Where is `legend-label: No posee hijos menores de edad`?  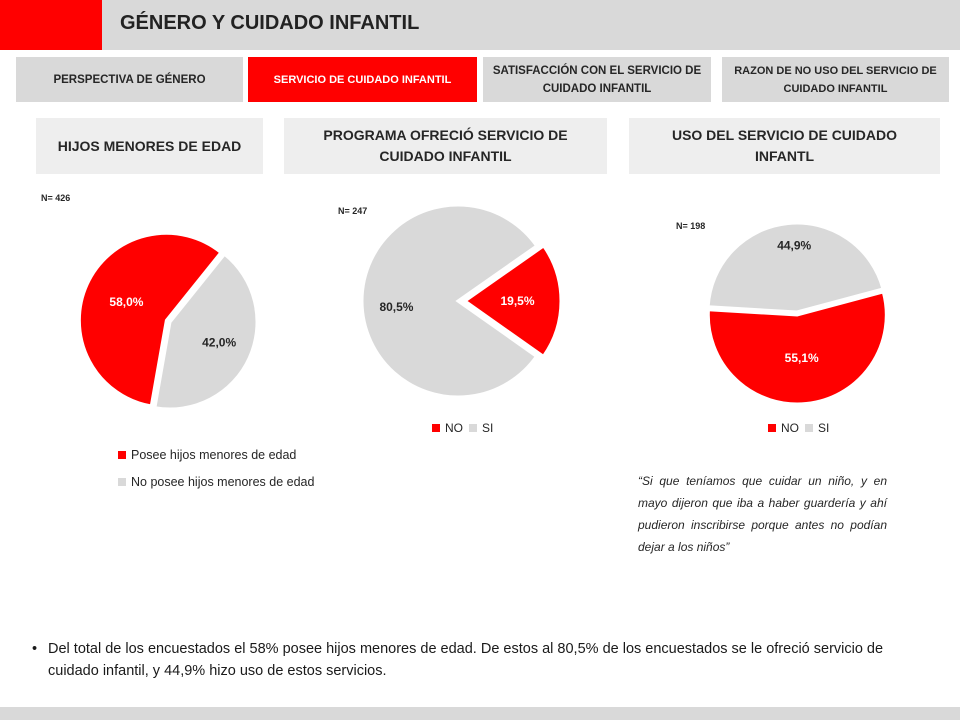 legend-label: No posee hijos menores de edad is located at coordinates (223, 482).